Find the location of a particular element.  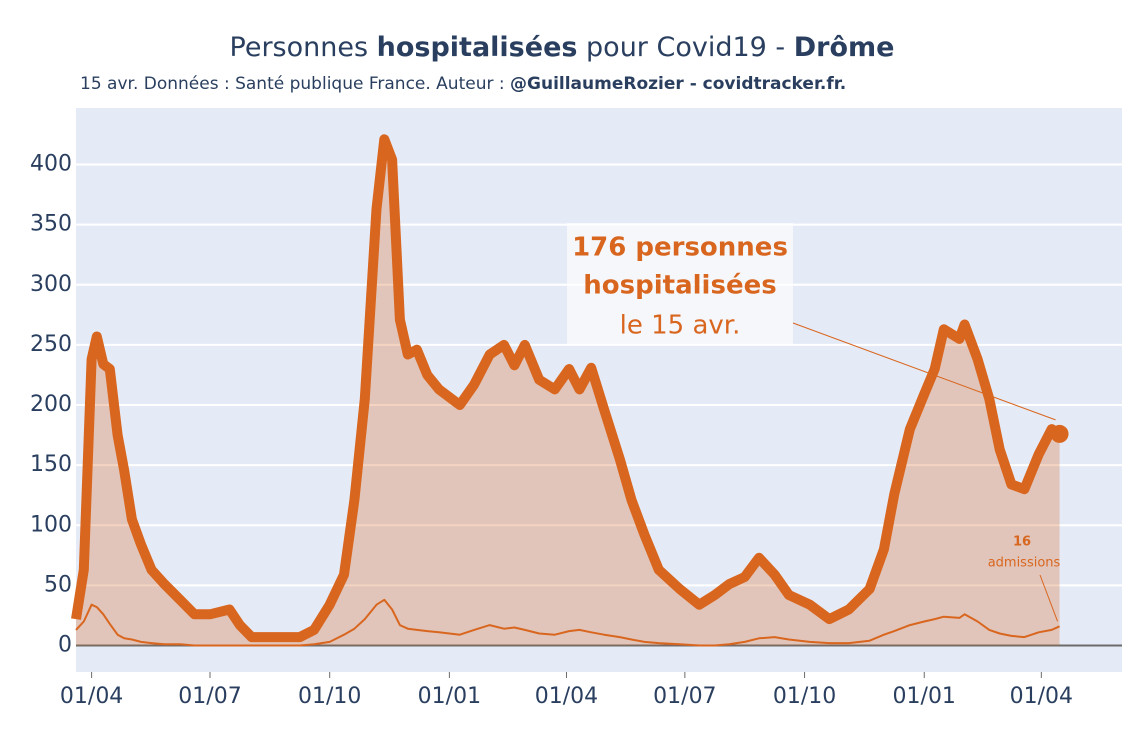

annotation-line: 176 personnes is located at coordinates (680, 248).